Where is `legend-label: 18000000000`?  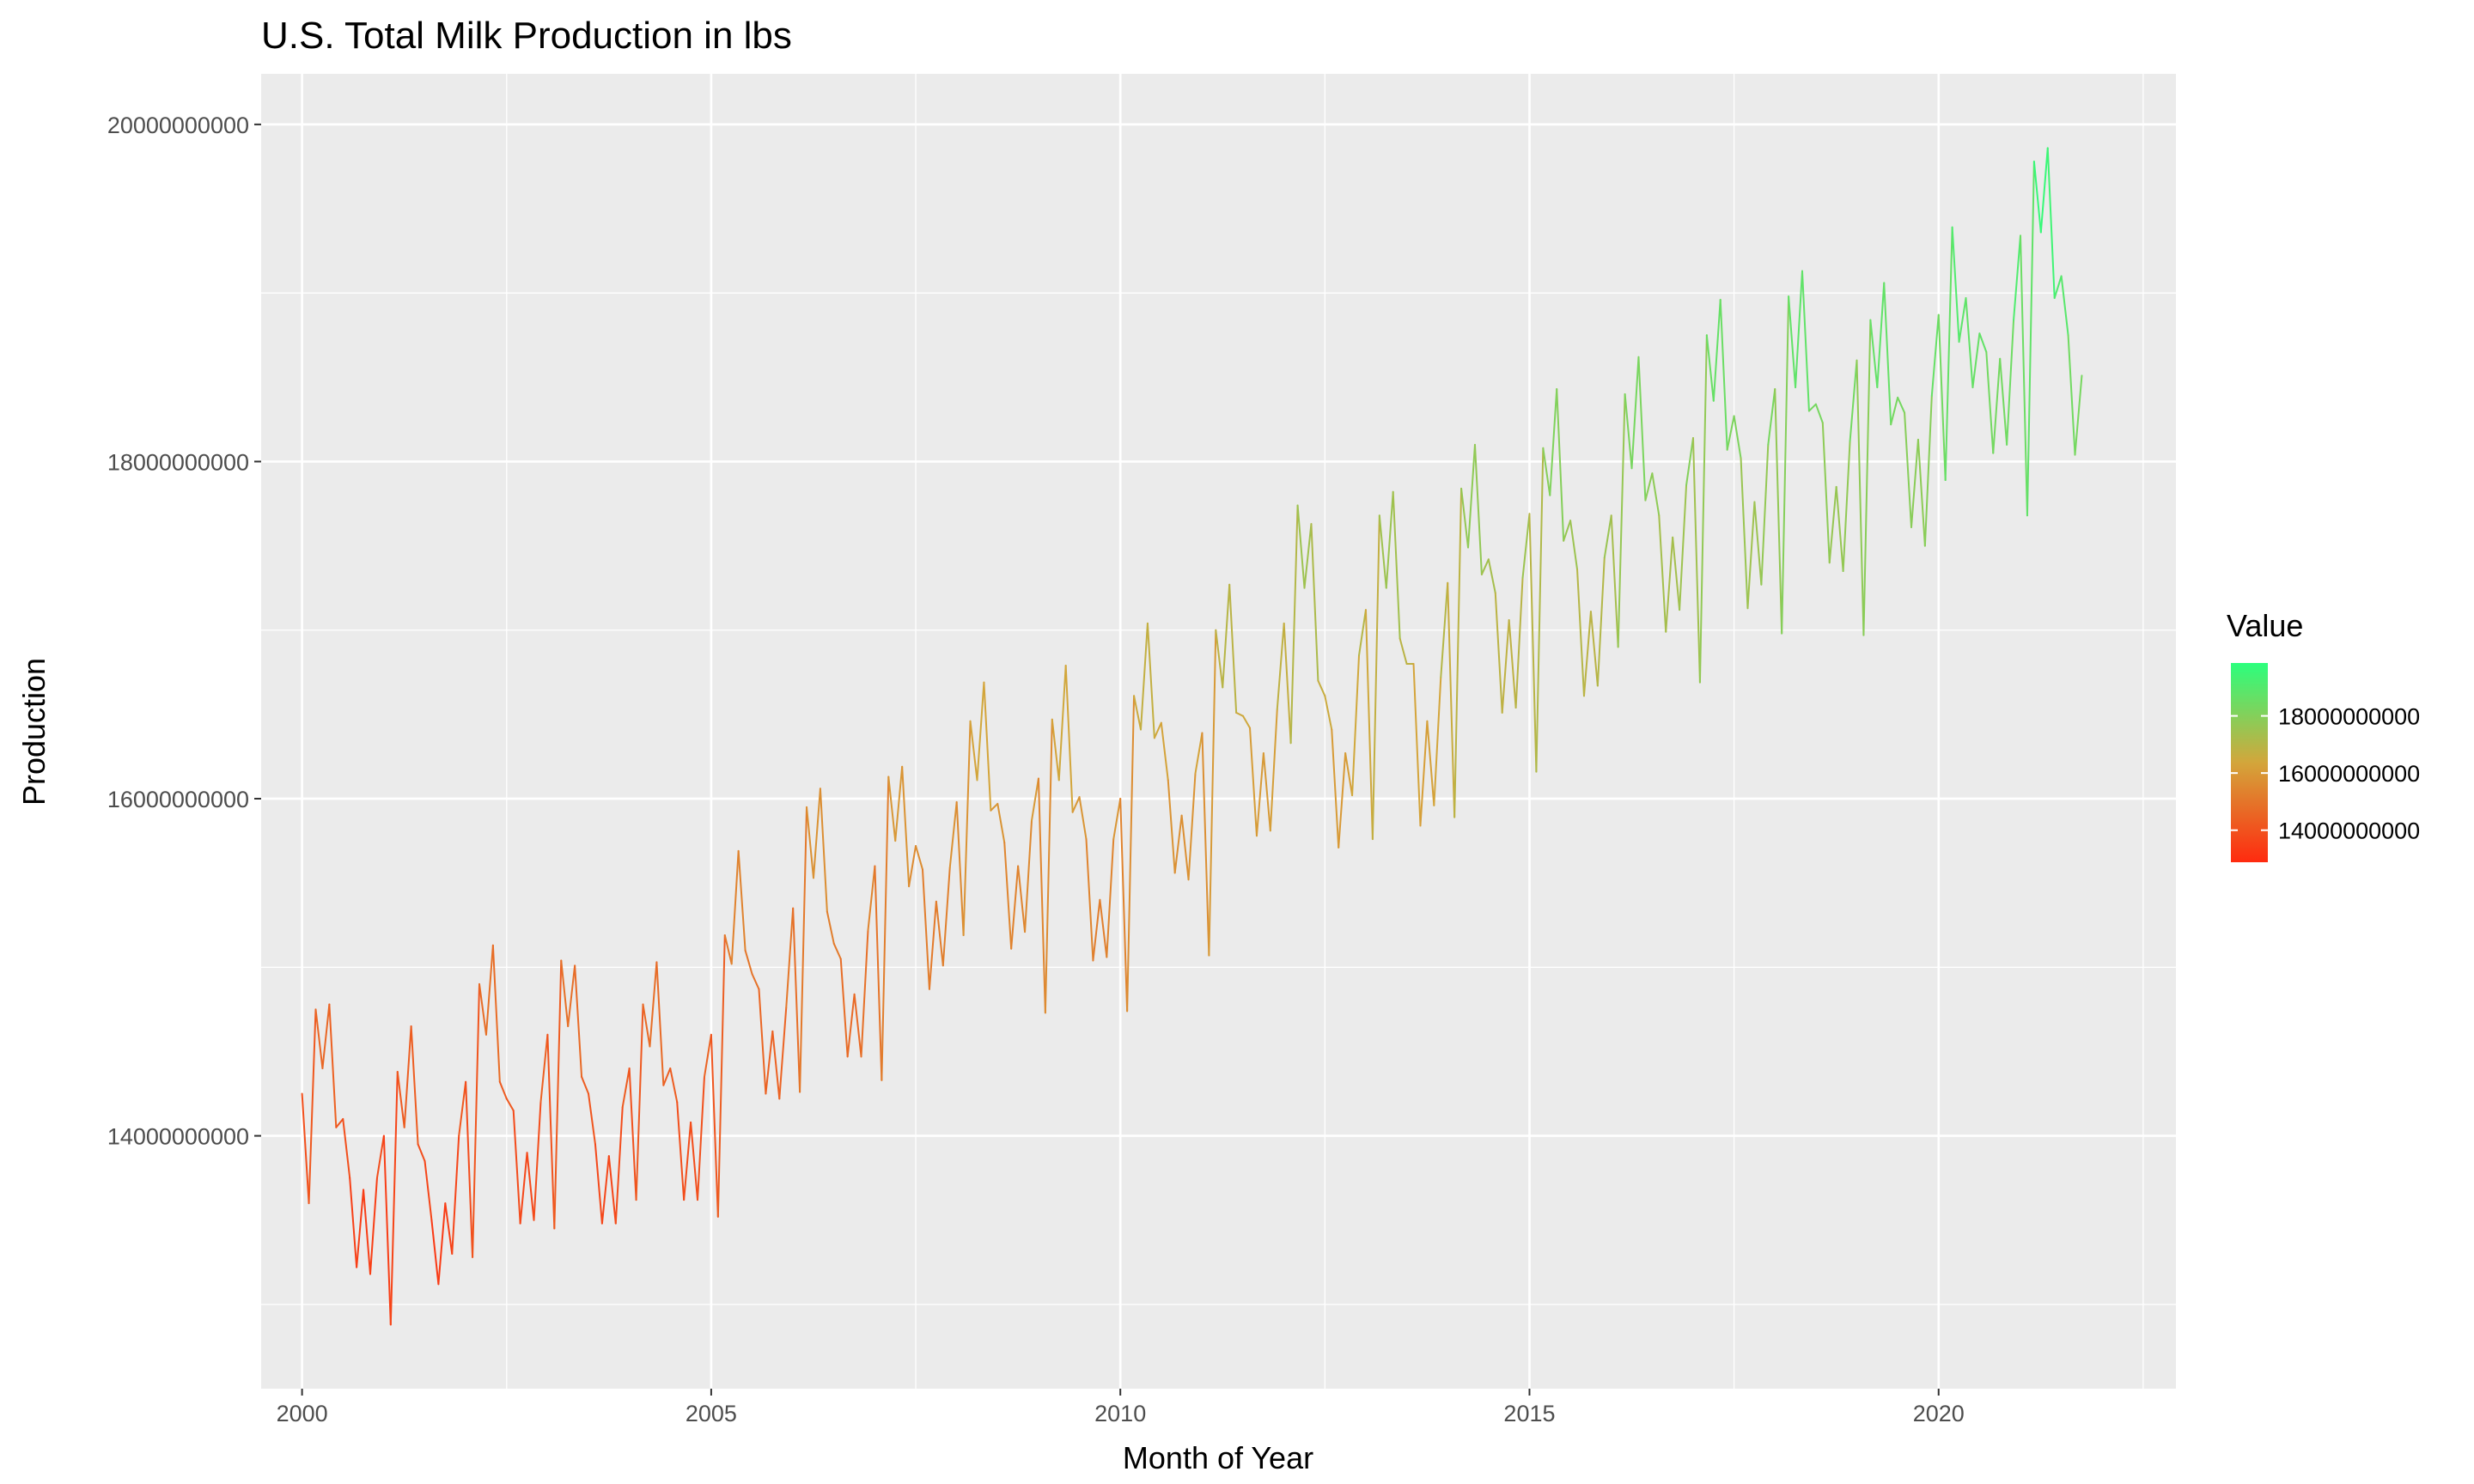
legend-label: 18000000000 is located at coordinates (2349, 717).